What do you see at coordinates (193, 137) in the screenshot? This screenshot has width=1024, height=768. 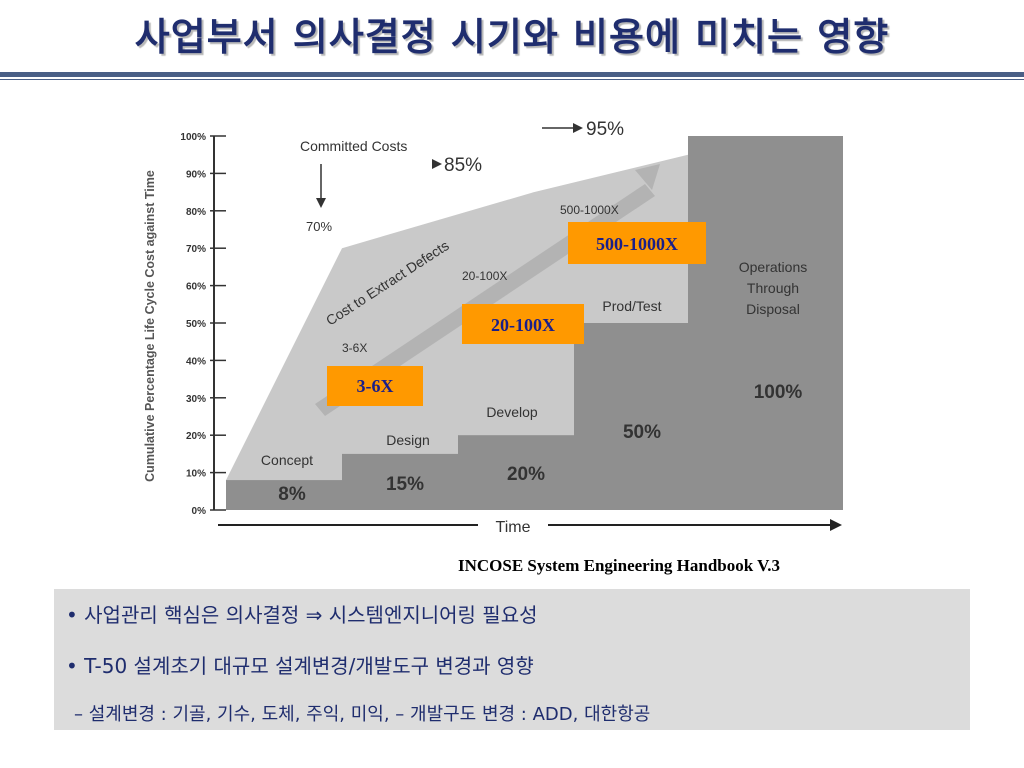 I see `y-tick-label: 100%` at bounding box center [193, 137].